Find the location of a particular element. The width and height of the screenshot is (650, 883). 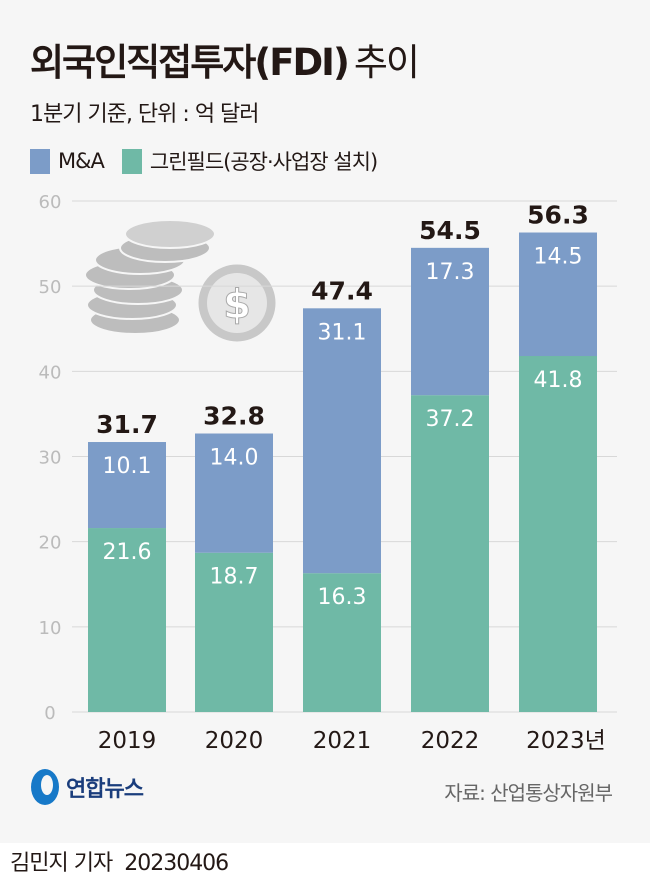

yonhap-logo: 연합뉴스 is located at coordinates (86, 787).